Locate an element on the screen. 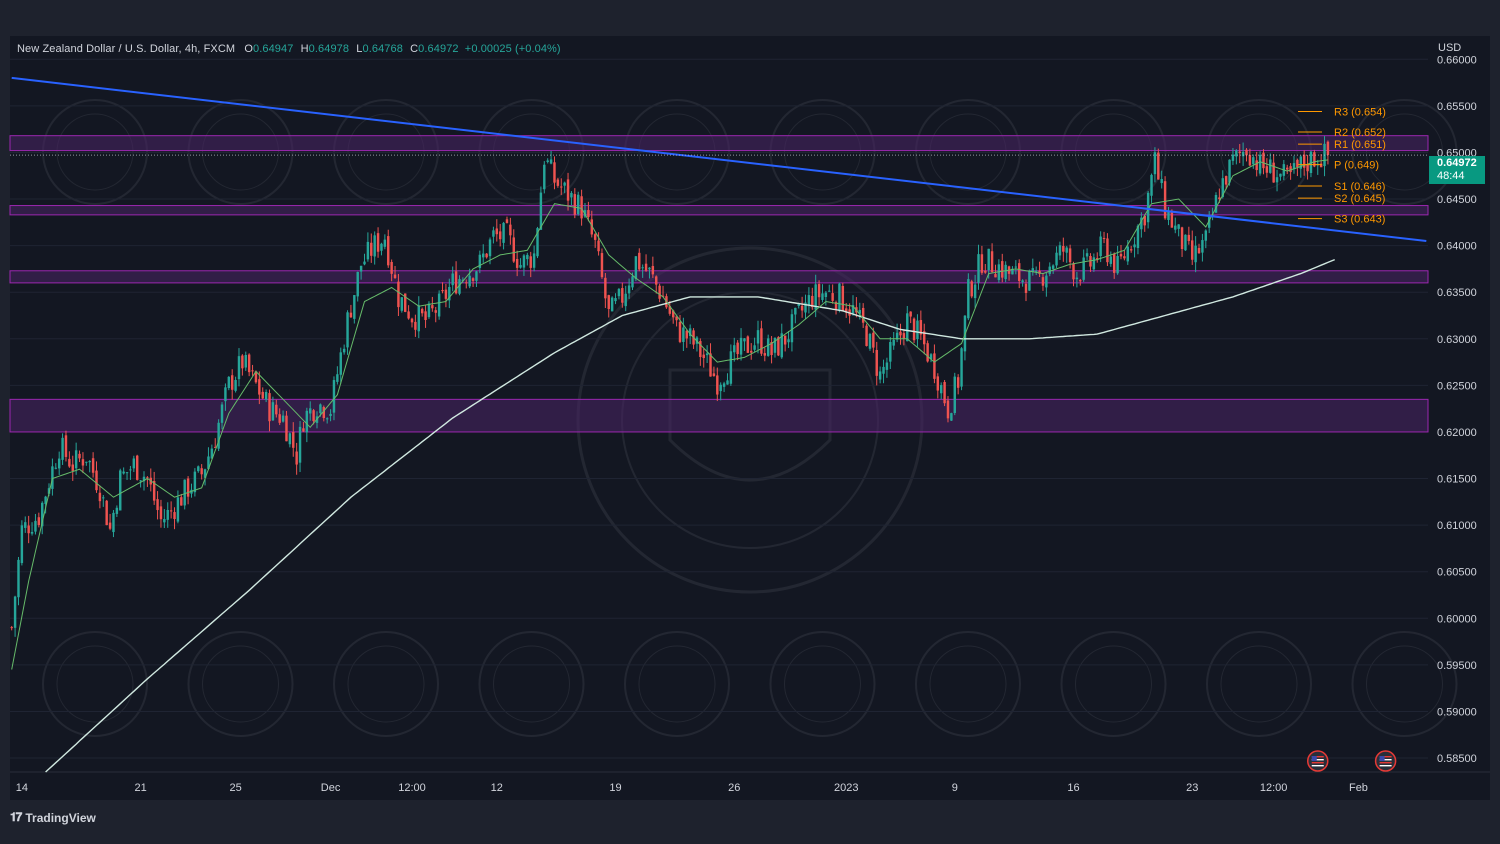 This screenshot has height=844, width=1500. currency-label: USD is located at coordinates (1450, 48).